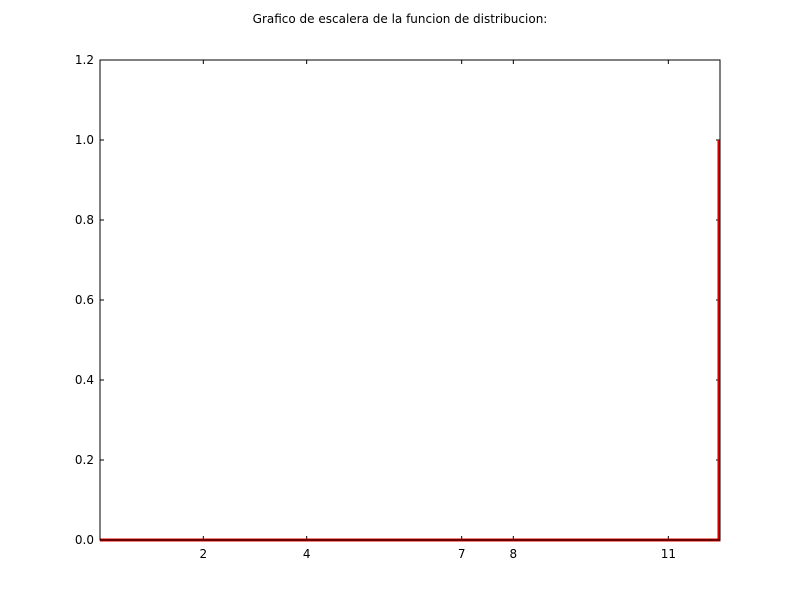 This screenshot has width=800, height=600. Describe the element at coordinates (84, 300) in the screenshot. I see `y-tick-label: 0.6` at that location.